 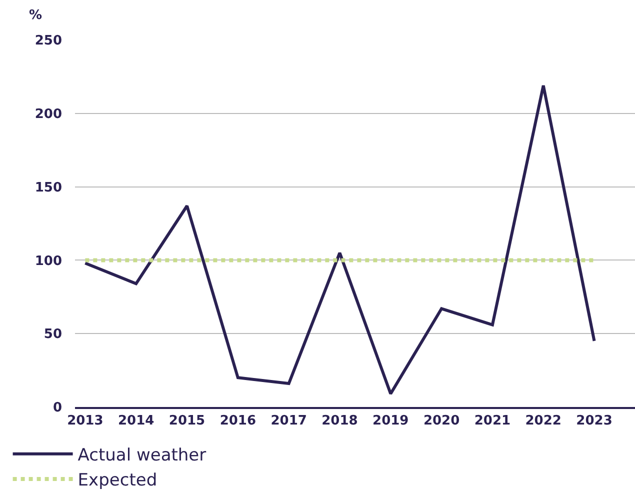 I want to click on x-tick-label: 2020, so click(x=441, y=421).